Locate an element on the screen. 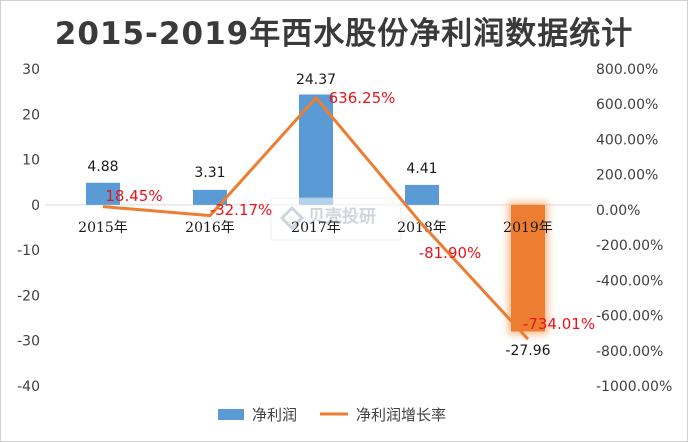 The height and width of the screenshot is (442, 688). growth-value-label: 18.45% is located at coordinates (133, 196).